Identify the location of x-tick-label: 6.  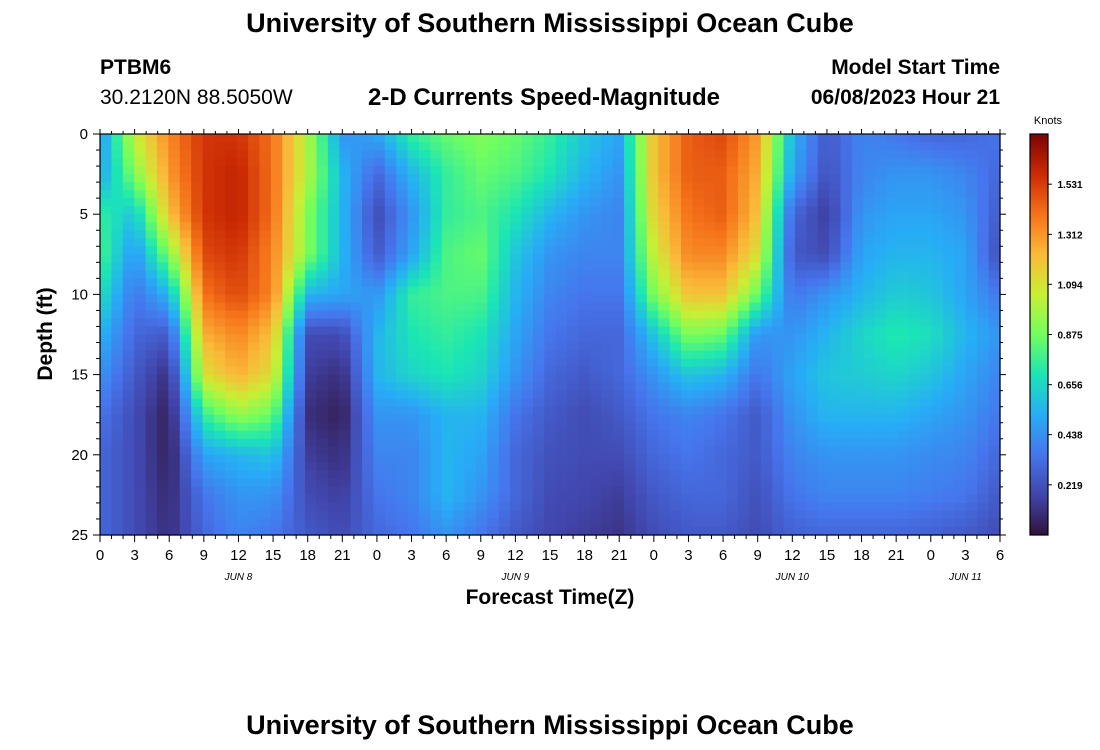
(446, 555).